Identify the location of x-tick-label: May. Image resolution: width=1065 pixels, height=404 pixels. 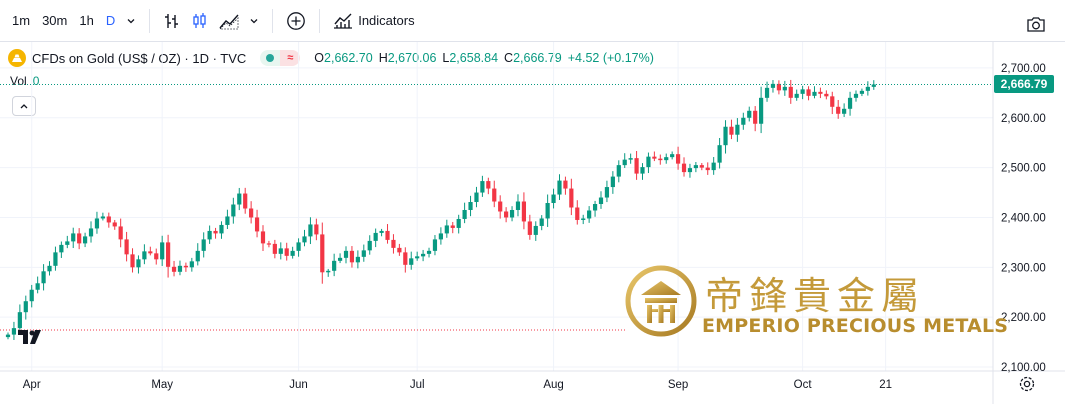
(162, 385).